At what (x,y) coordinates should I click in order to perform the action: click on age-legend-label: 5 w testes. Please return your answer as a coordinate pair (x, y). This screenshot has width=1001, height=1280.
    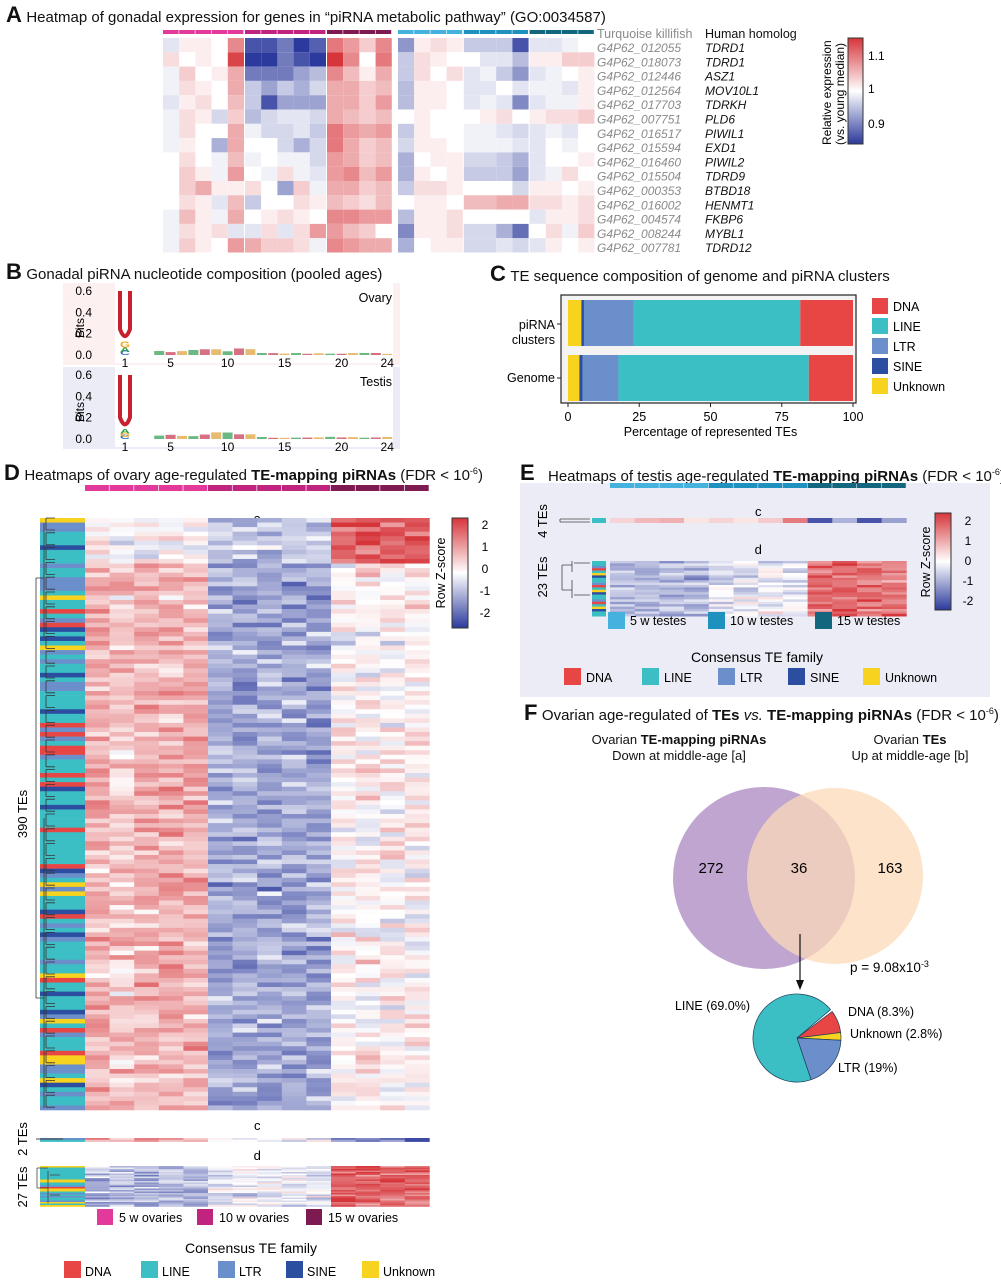
    Looking at the image, I should click on (658, 621).